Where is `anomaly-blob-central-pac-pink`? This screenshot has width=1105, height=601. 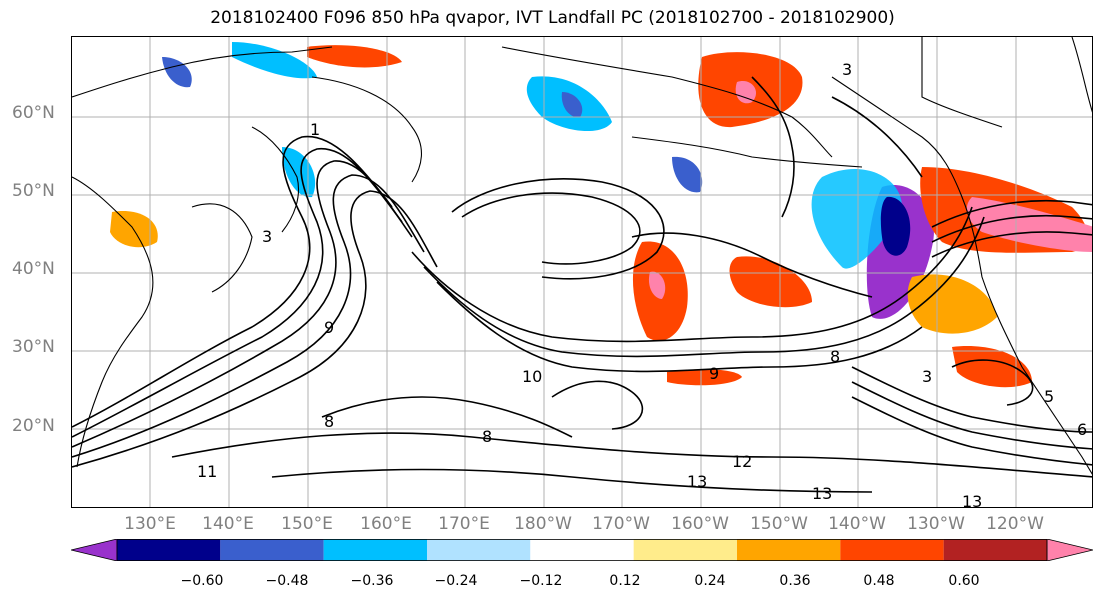 anomaly-blob-central-pac-pink is located at coordinates (657, 285).